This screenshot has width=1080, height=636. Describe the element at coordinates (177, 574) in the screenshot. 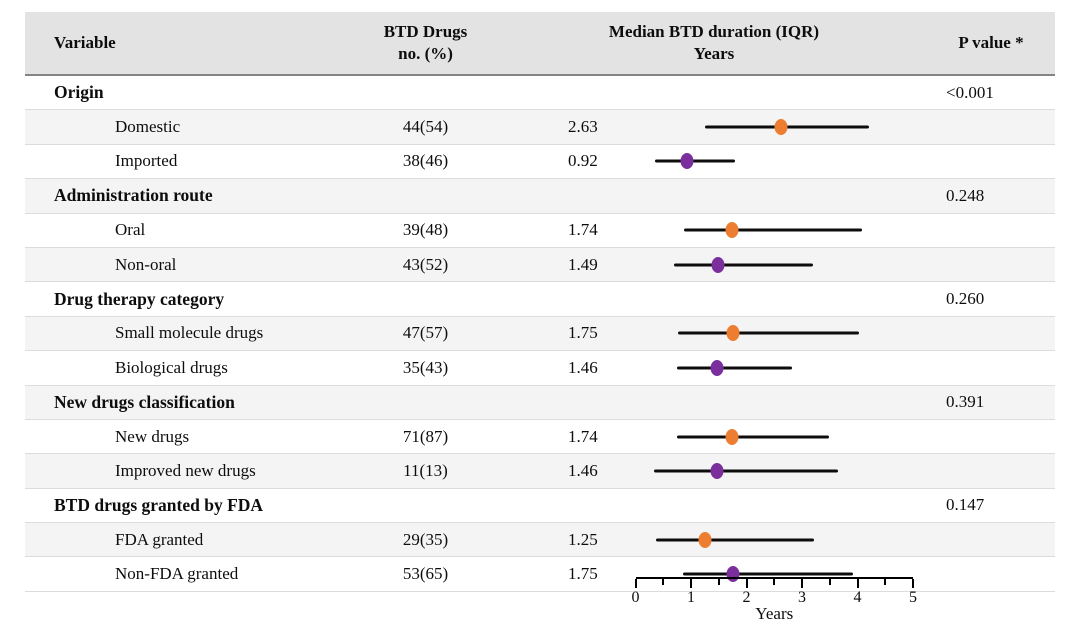

I see `subgroup-label: Non-FDA granted` at that location.